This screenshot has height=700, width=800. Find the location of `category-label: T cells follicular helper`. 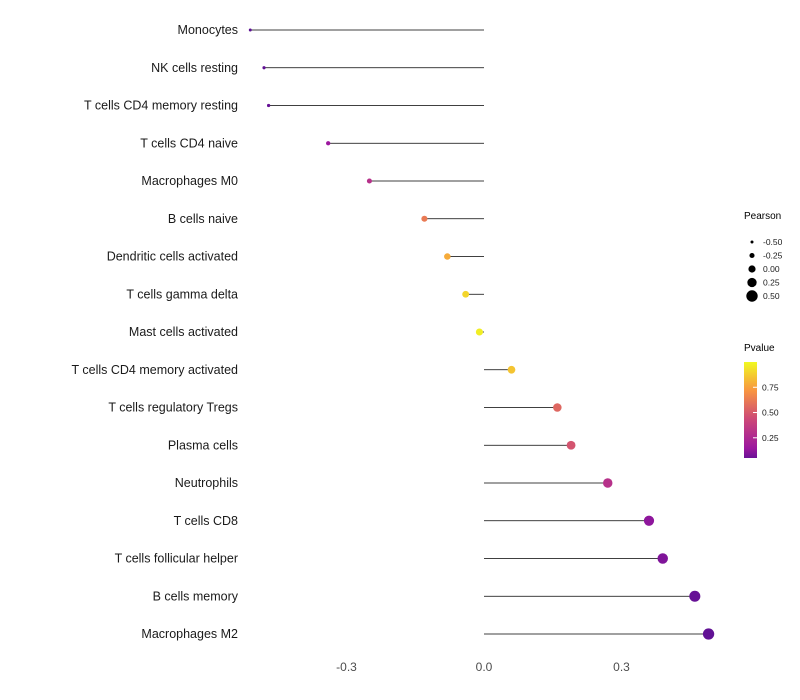

category-label: T cells follicular helper is located at coordinates (176, 559).